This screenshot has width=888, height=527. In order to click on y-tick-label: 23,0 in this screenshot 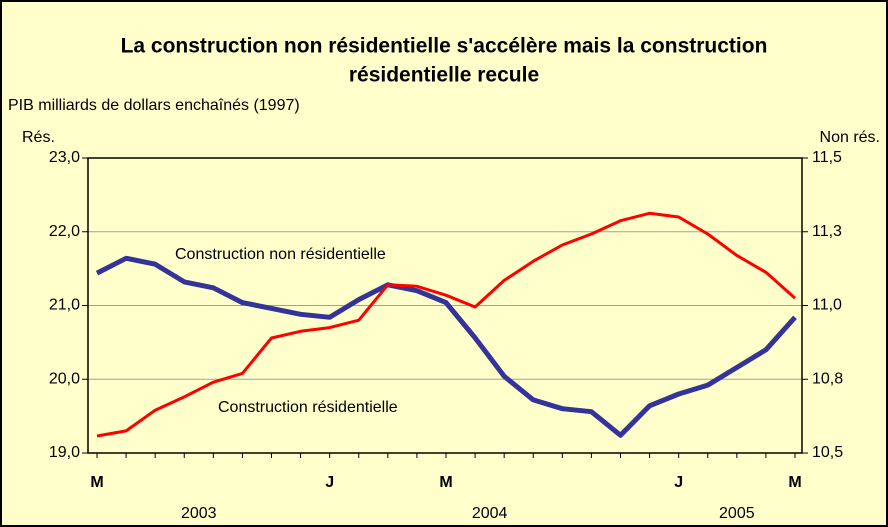, I will do `click(64, 157)`.